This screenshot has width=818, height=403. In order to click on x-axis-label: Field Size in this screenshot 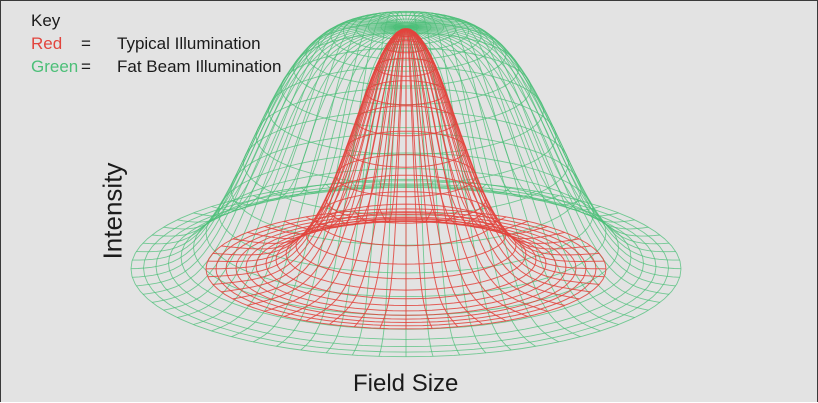, I will do `click(406, 383)`.